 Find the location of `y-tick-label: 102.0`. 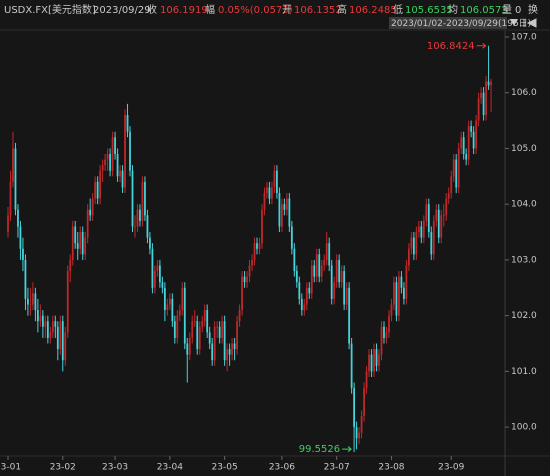

y-tick-label: 102.0 is located at coordinates (524, 316).